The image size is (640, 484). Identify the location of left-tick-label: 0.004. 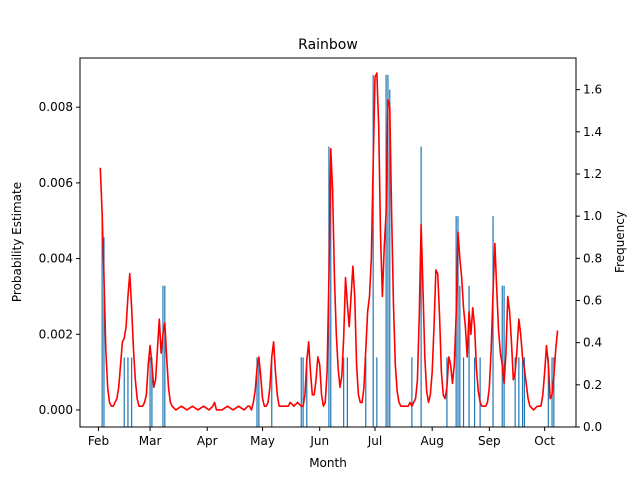
(56, 259).